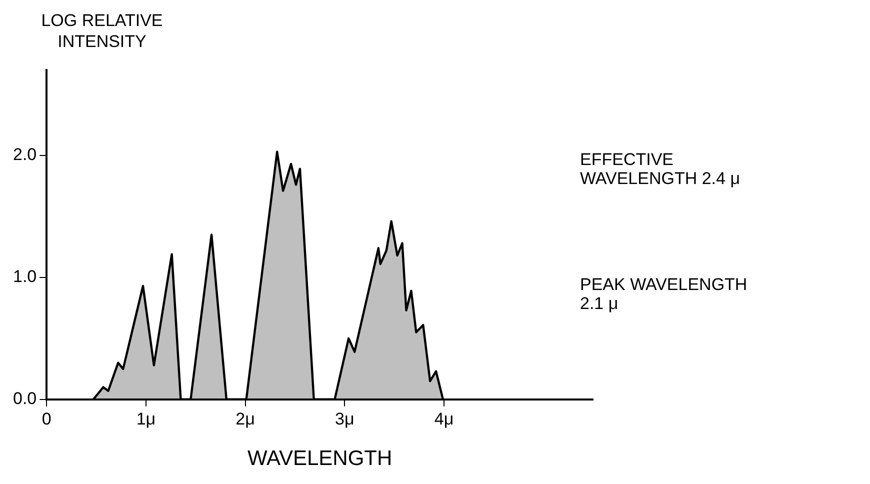 Image resolution: width=870 pixels, height=484 pixels. Describe the element at coordinates (24, 154) in the screenshot. I see `y-tick-label: 2.0` at that location.